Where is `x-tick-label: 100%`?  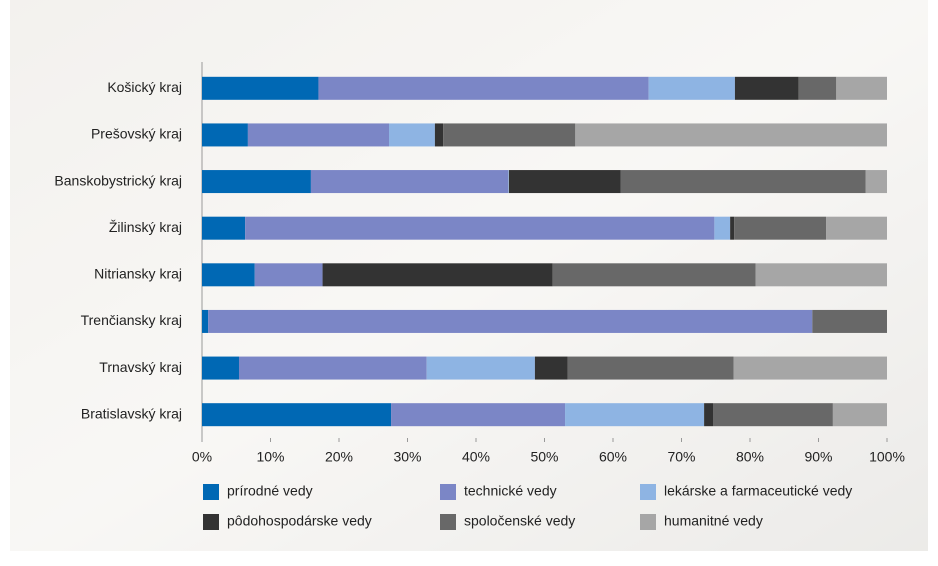 x-tick-label: 100% is located at coordinates (887, 457).